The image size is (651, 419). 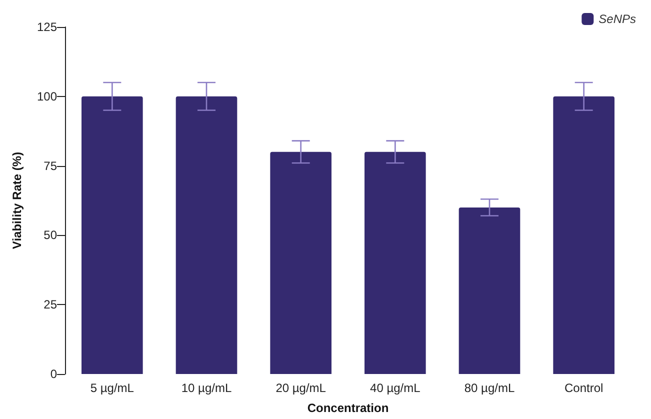 What do you see at coordinates (489, 388) in the screenshot?
I see `x-tick-label: 80 µg/mL` at bounding box center [489, 388].